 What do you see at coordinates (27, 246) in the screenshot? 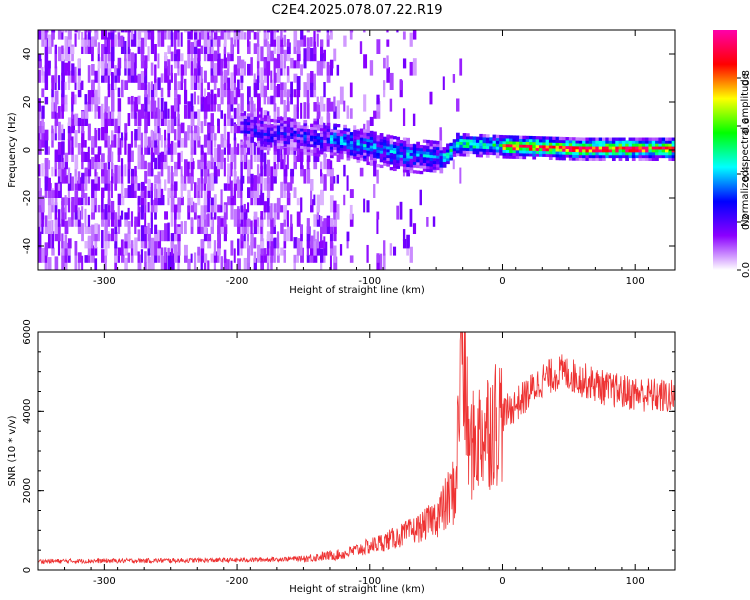
I see `y-tick-label: -40` at bounding box center [27, 246].